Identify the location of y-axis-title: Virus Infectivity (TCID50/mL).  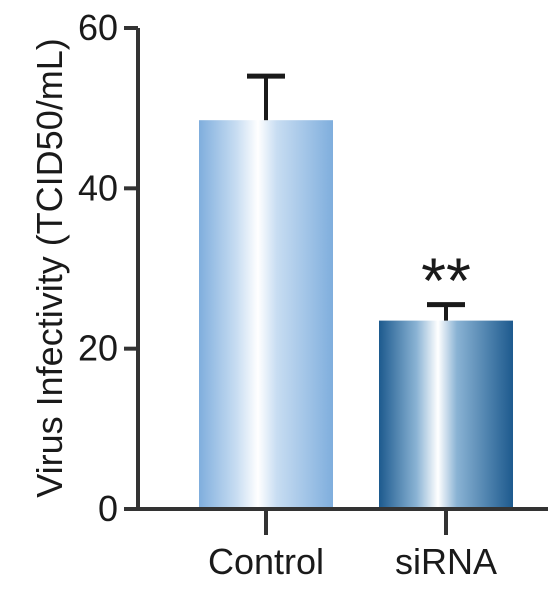
(49, 267).